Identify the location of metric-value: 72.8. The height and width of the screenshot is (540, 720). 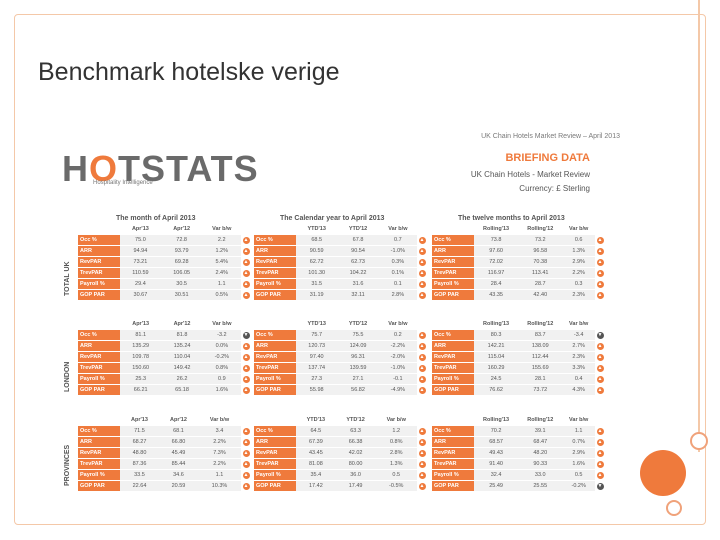
(181, 240).